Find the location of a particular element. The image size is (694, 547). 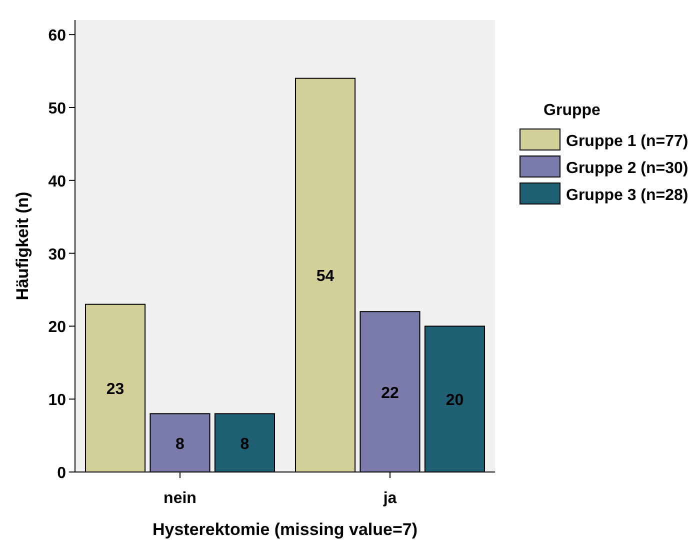

x-tick-label: ja is located at coordinates (389, 498).